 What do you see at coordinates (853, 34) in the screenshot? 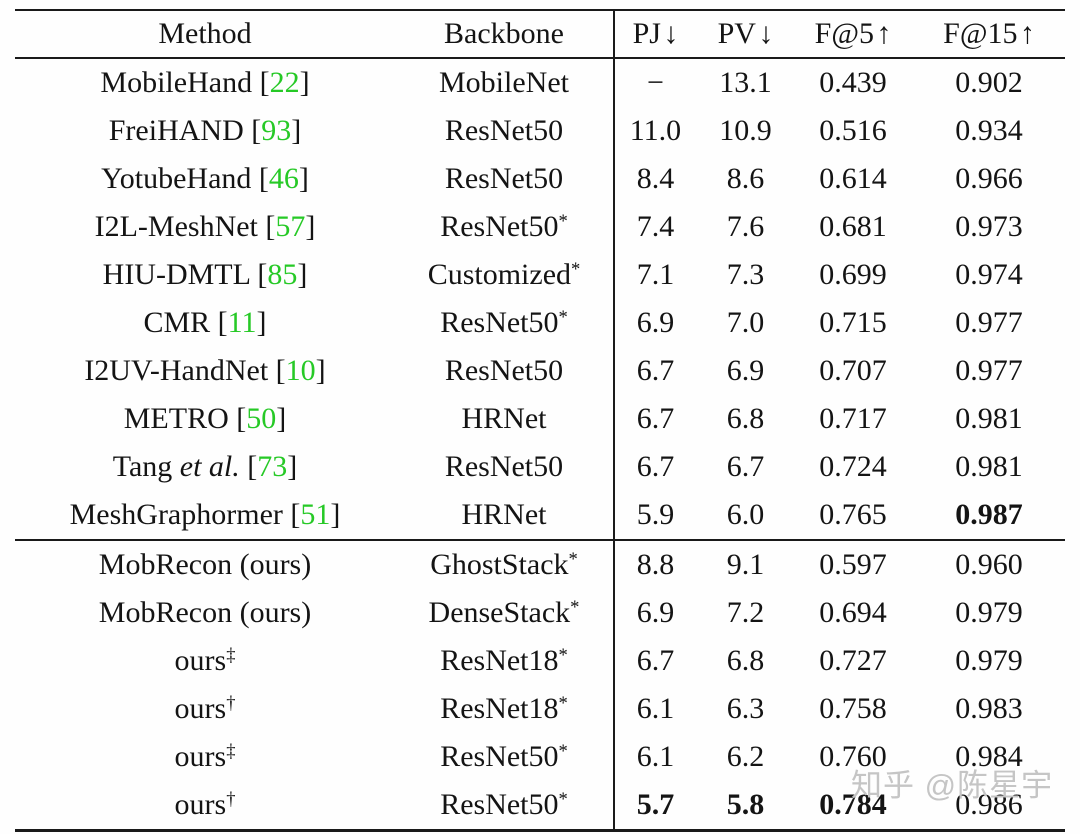
I see `column-header-f5: F@5↑` at bounding box center [853, 34].